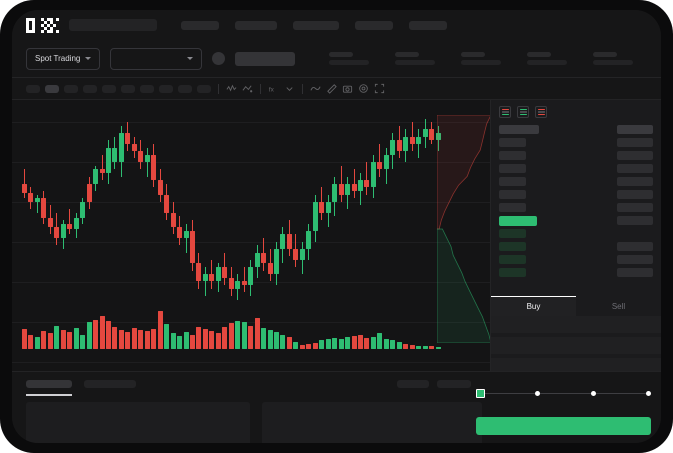 This screenshot has height=453, width=673. Describe the element at coordinates (576, 111) in the screenshot. I see `orderbook-view-toggles` at that location.